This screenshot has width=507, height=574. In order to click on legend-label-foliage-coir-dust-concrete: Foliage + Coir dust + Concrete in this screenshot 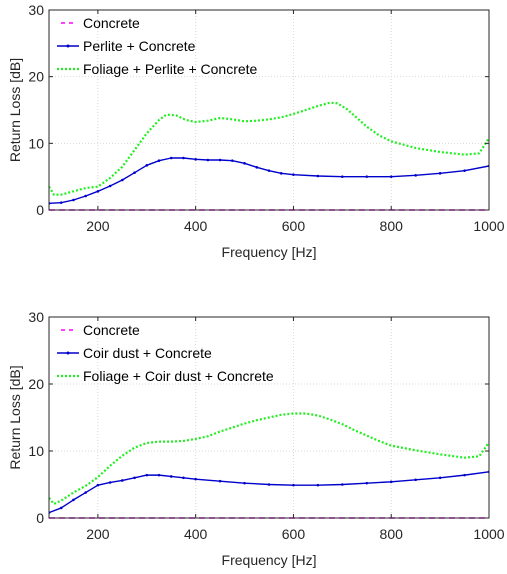, I will do `click(178, 376)`.